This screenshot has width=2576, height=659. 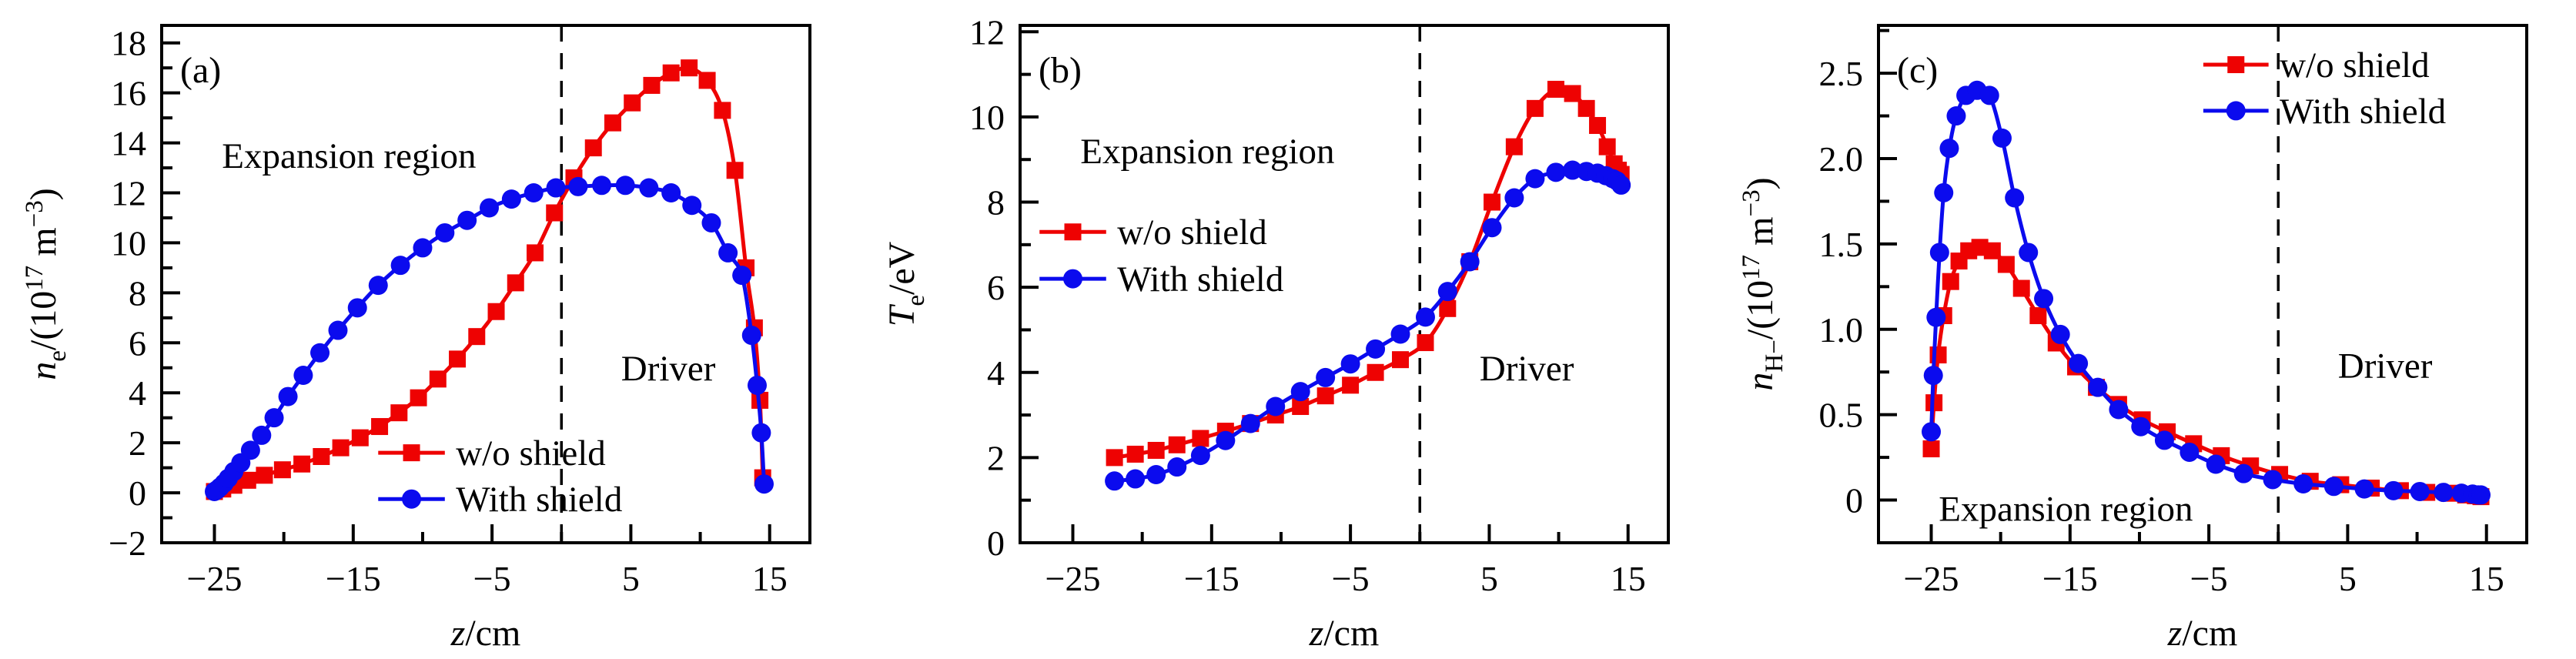 What do you see at coordinates (128, 543) in the screenshot?
I see `y-tick-label: −2` at bounding box center [128, 543].